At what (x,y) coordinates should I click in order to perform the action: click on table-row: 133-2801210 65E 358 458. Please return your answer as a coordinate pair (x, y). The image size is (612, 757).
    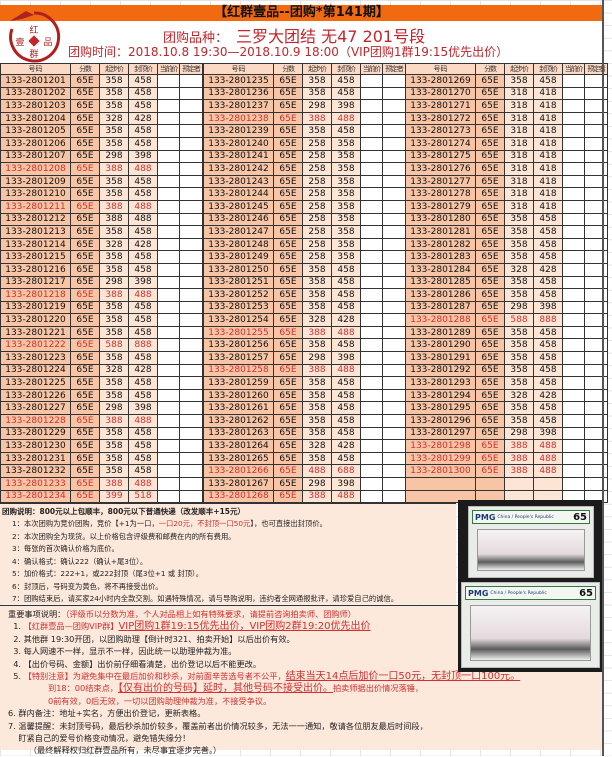
    Looking at the image, I should click on (101, 194).